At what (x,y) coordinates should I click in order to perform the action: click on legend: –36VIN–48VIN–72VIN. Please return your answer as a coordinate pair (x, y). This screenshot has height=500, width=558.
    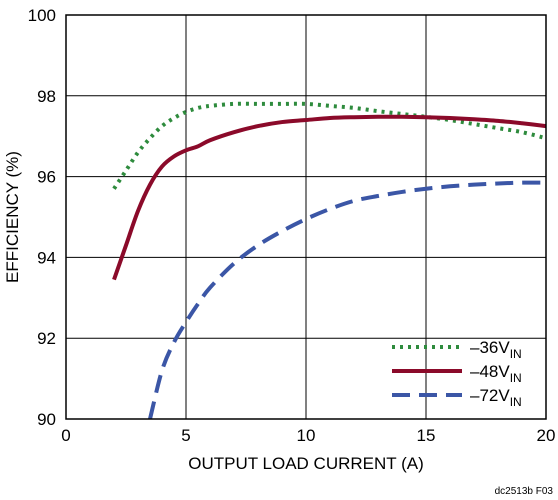
    Looking at the image, I should click on (457, 373).